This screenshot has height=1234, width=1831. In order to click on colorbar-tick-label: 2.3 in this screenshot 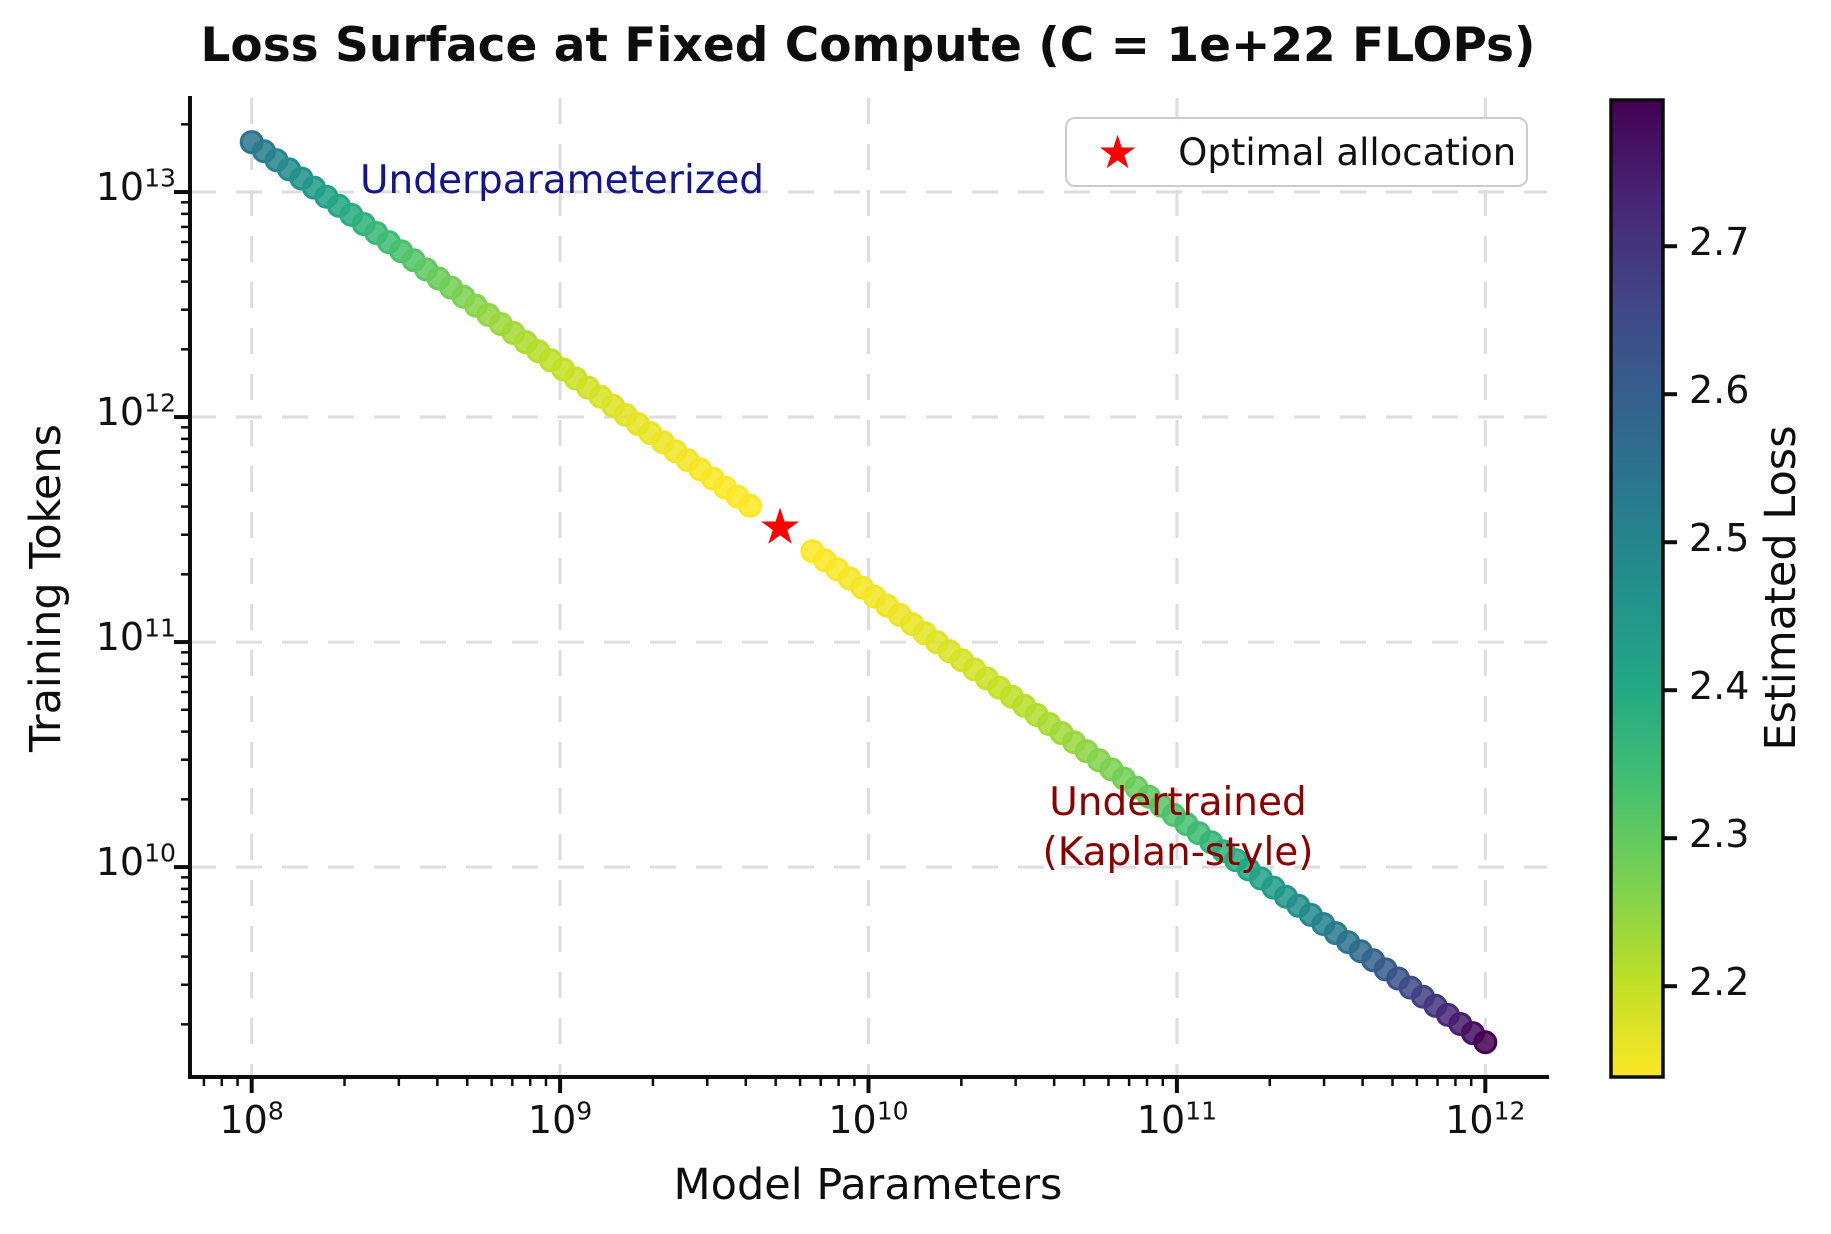, I will do `click(1719, 834)`.